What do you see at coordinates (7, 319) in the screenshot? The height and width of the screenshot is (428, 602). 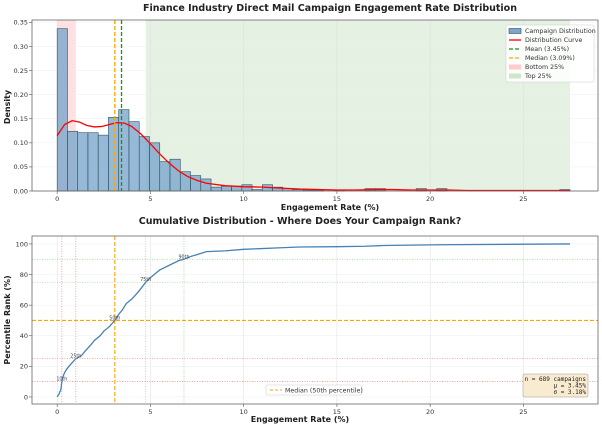 I see `bottom-y-label: Percentile Rank (%)` at bounding box center [7, 319].